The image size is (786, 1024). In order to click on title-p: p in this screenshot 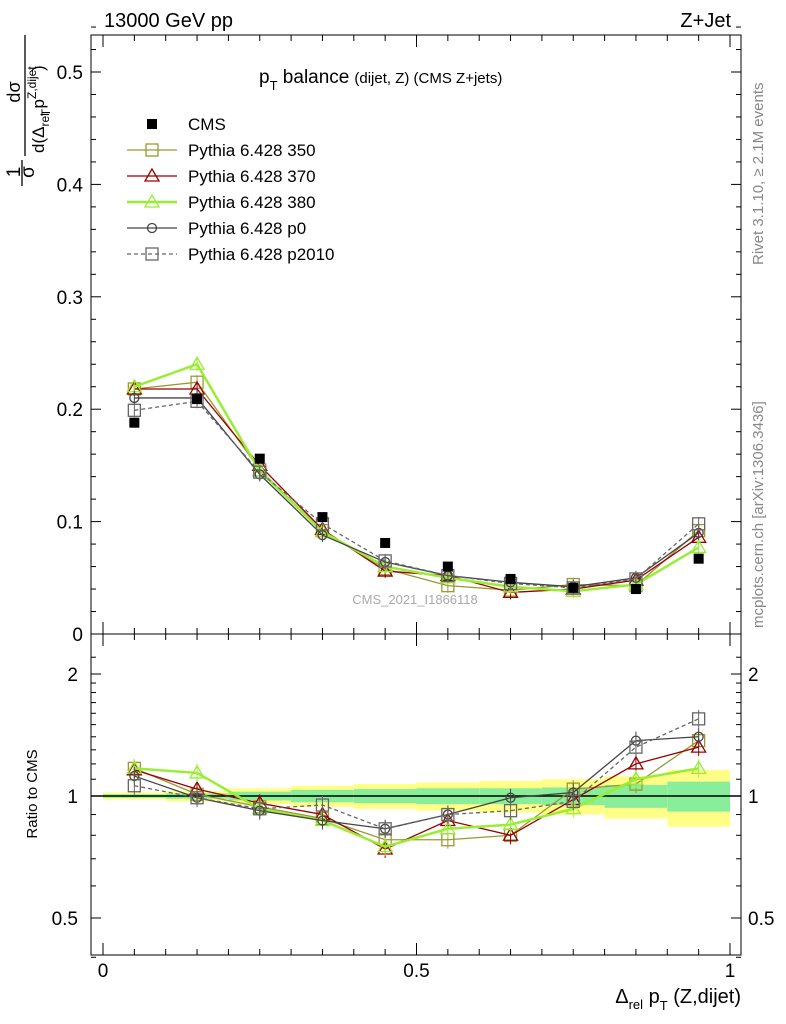, I will do `click(264, 77)`.